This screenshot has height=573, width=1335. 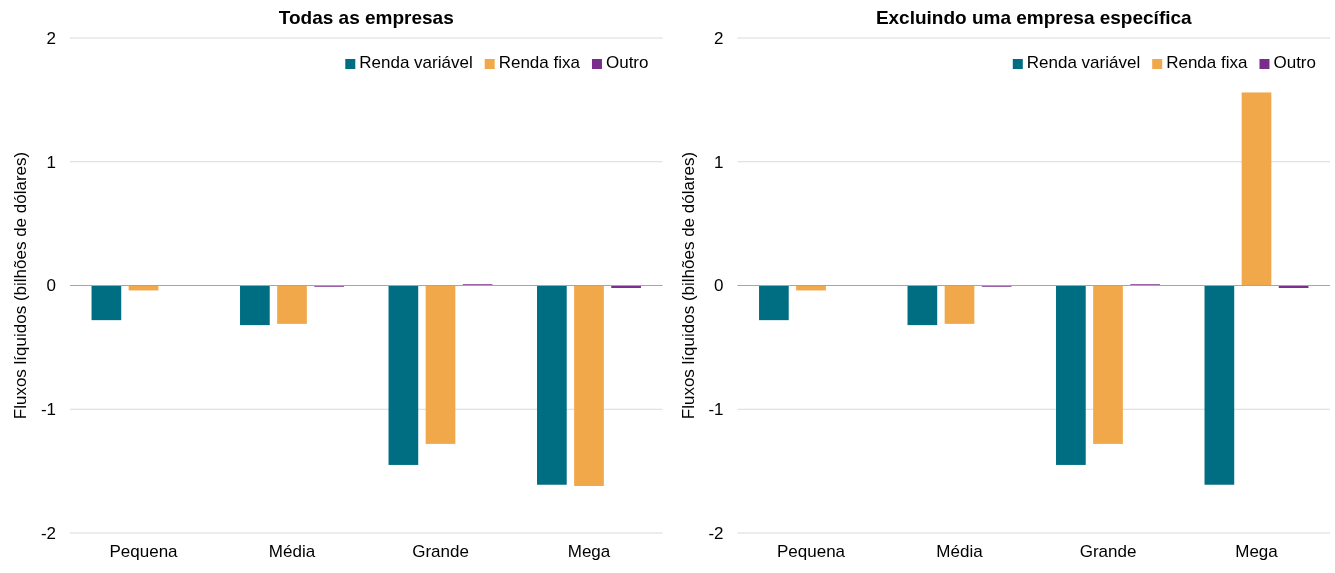 What do you see at coordinates (366, 17) in the screenshot?
I see `chart-title: Todas as empresas` at bounding box center [366, 17].